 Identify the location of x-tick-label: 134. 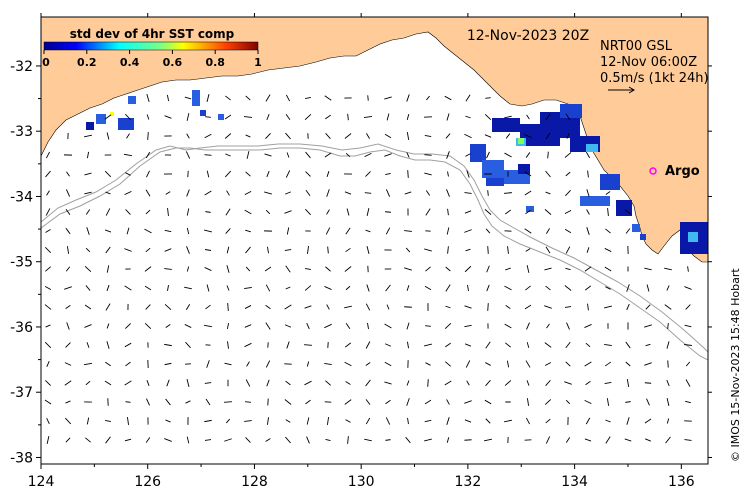
(574, 482).